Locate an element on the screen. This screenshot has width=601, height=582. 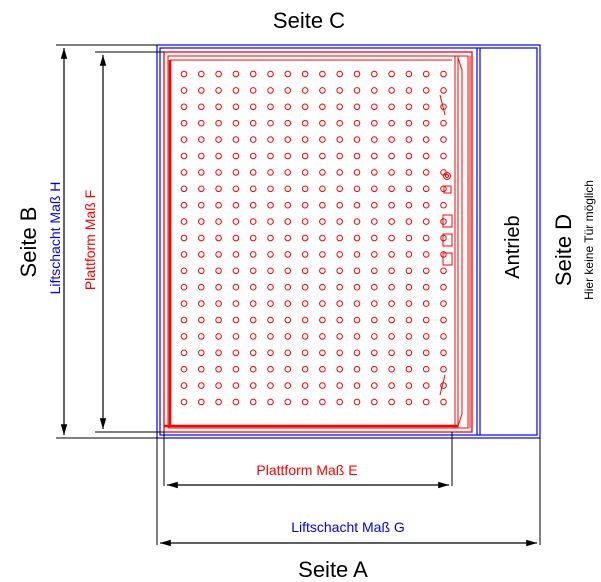
side-a-label: Seite A is located at coordinates (333, 569).